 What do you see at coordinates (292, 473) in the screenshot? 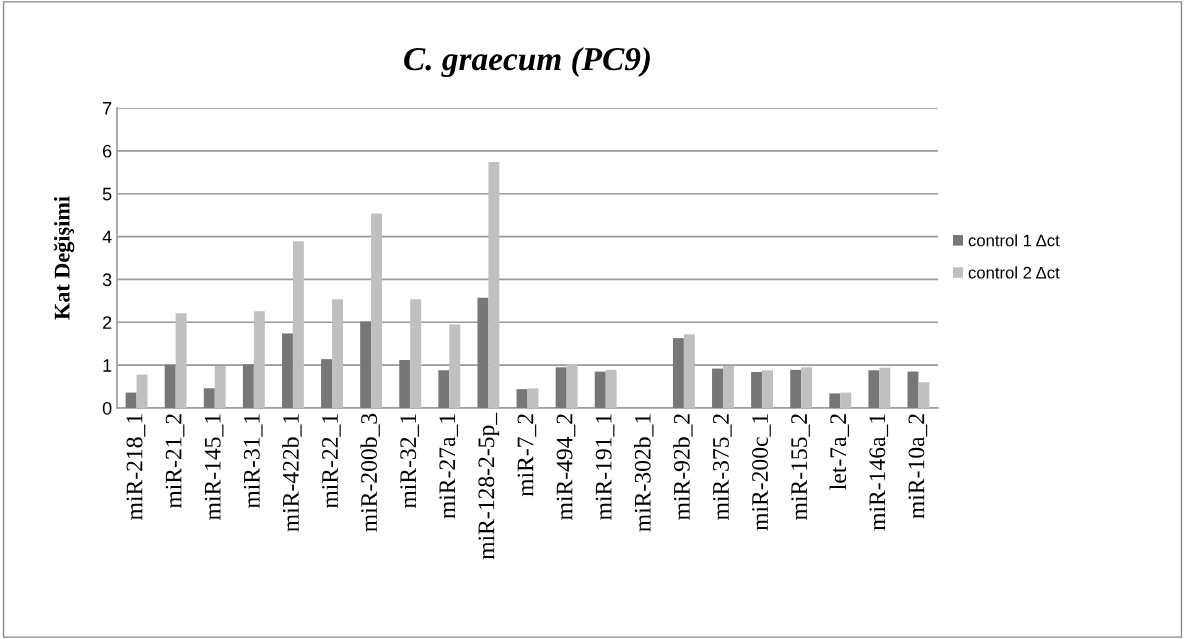
I see `x-tick-label: miR-422b_1` at bounding box center [292, 473].